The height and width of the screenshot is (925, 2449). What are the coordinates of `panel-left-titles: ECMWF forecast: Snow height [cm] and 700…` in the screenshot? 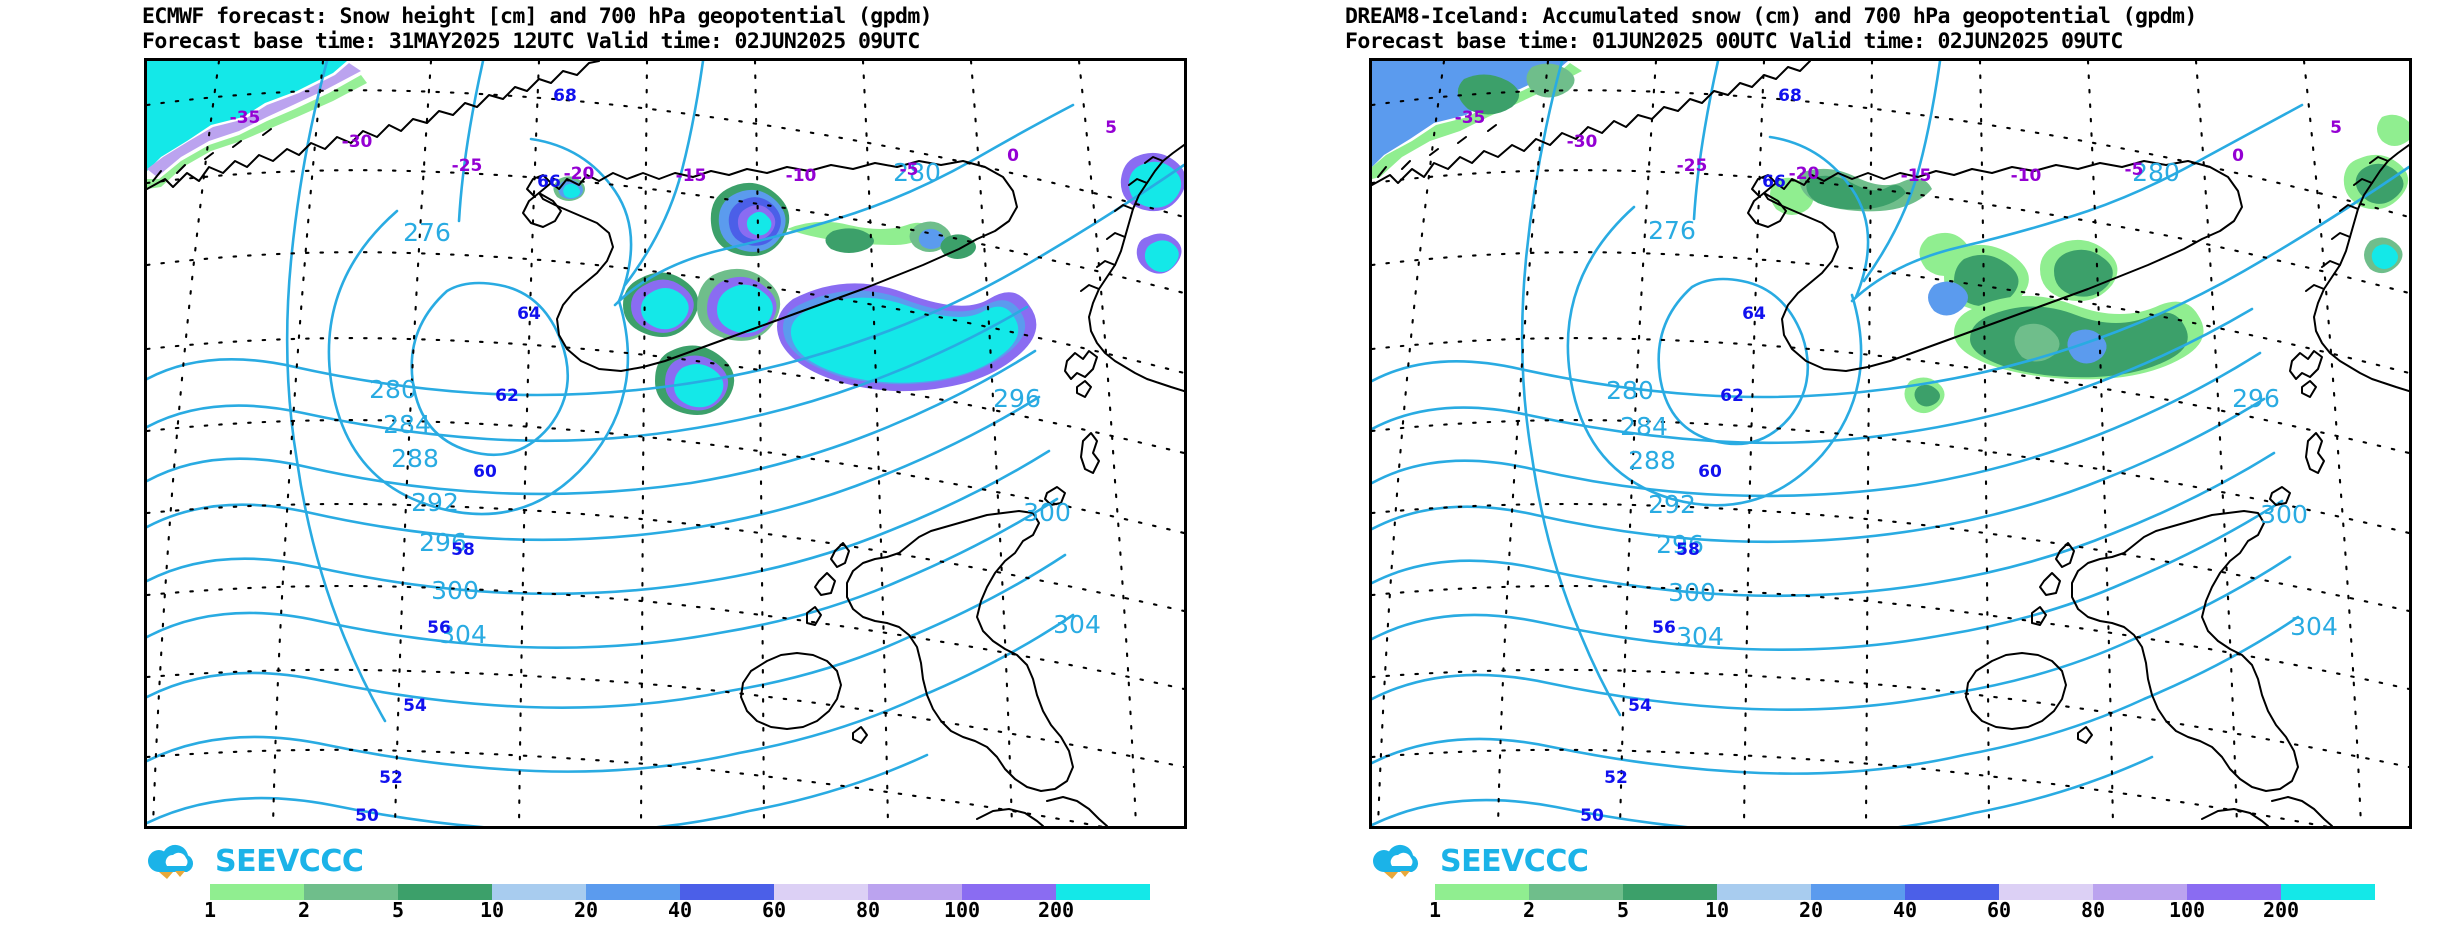 It's located at (682, 29).